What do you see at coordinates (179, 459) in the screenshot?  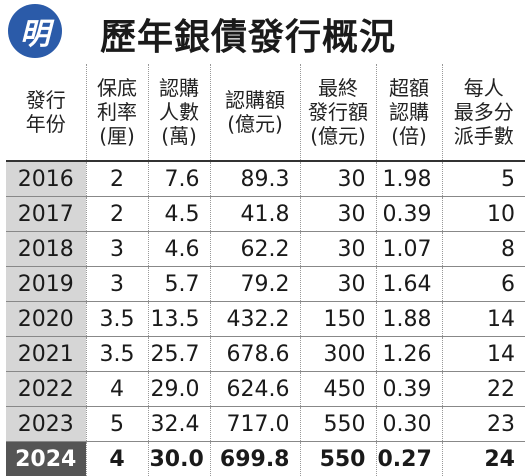 I see `cell: 30.0` at bounding box center [179, 459].